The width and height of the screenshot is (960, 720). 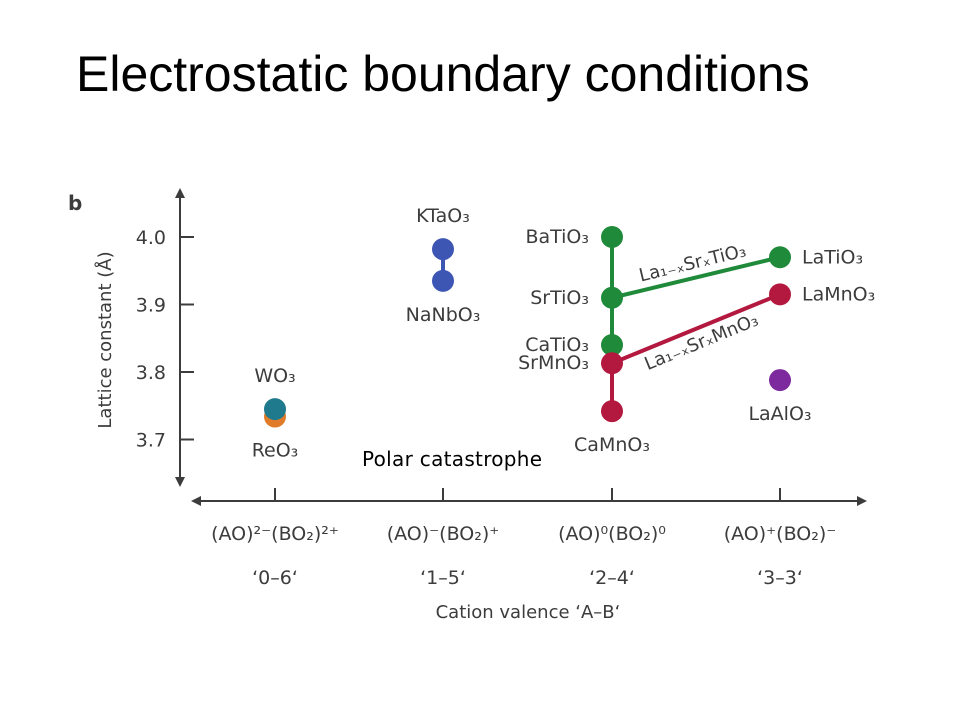 What do you see at coordinates (780, 578) in the screenshot?
I see `x-tick-label-valence: ‘3–3‘` at bounding box center [780, 578].